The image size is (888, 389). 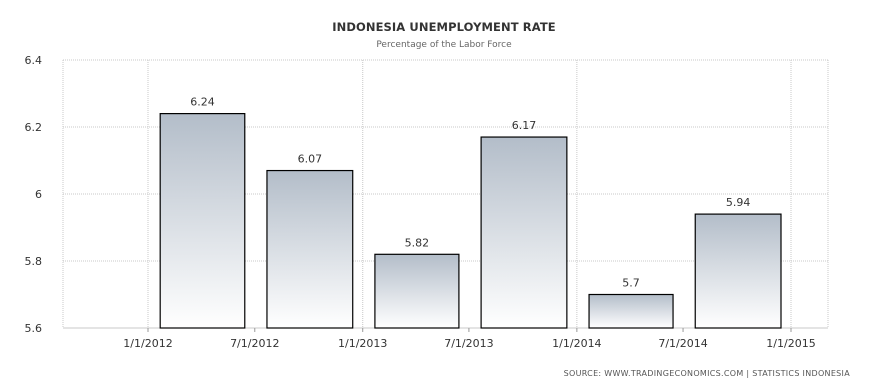 What do you see at coordinates (444, 45) in the screenshot?
I see `chart-subtitle: Percentage of the Labor Force` at bounding box center [444, 45].